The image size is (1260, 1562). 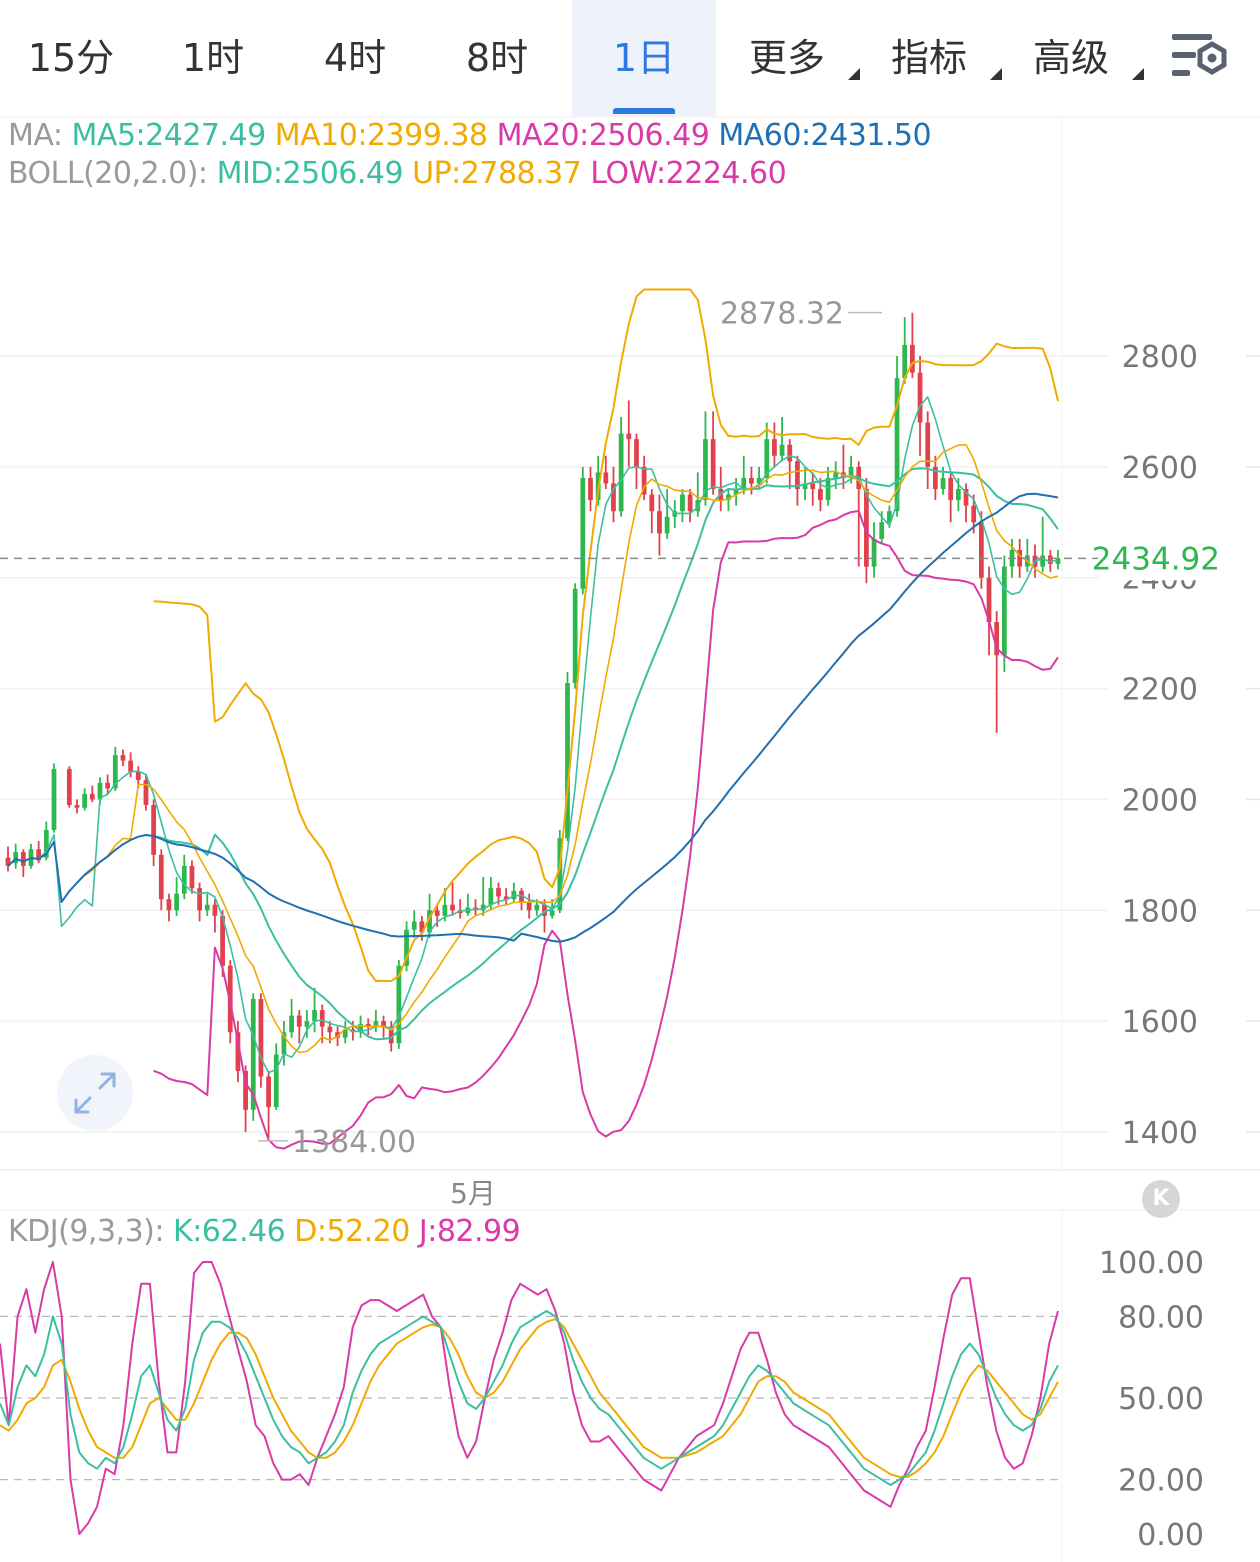 I want to click on tab-label: 4时, so click(x=355, y=58).